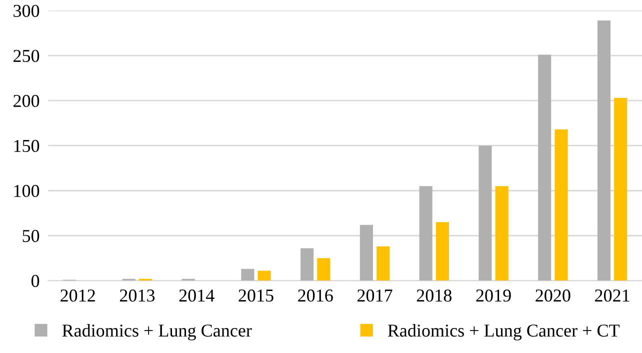  I want to click on x-tick-label: 2015, so click(256, 295).